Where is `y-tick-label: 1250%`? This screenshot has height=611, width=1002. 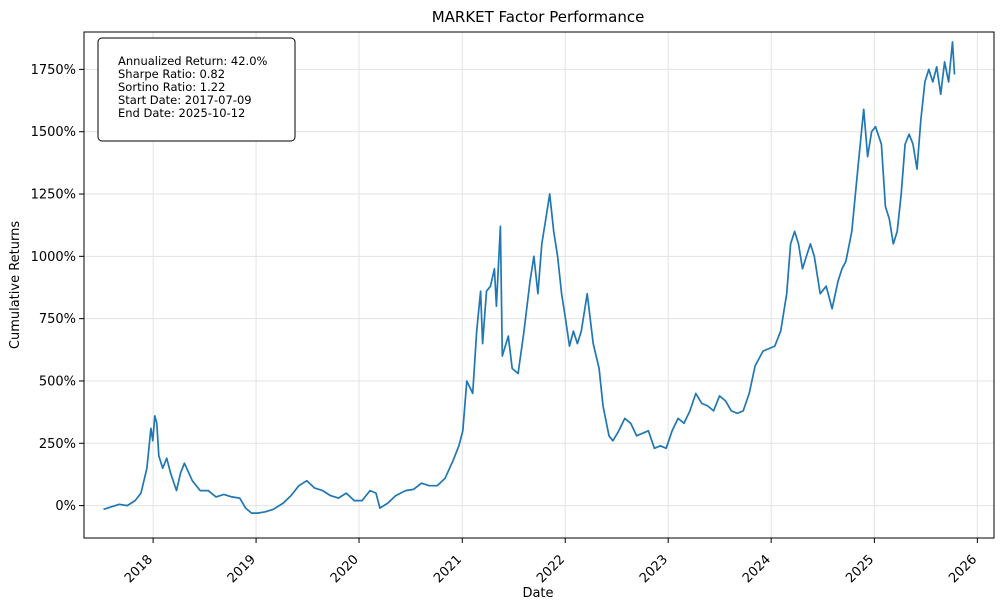 y-tick-label: 1250% is located at coordinates (53, 195).